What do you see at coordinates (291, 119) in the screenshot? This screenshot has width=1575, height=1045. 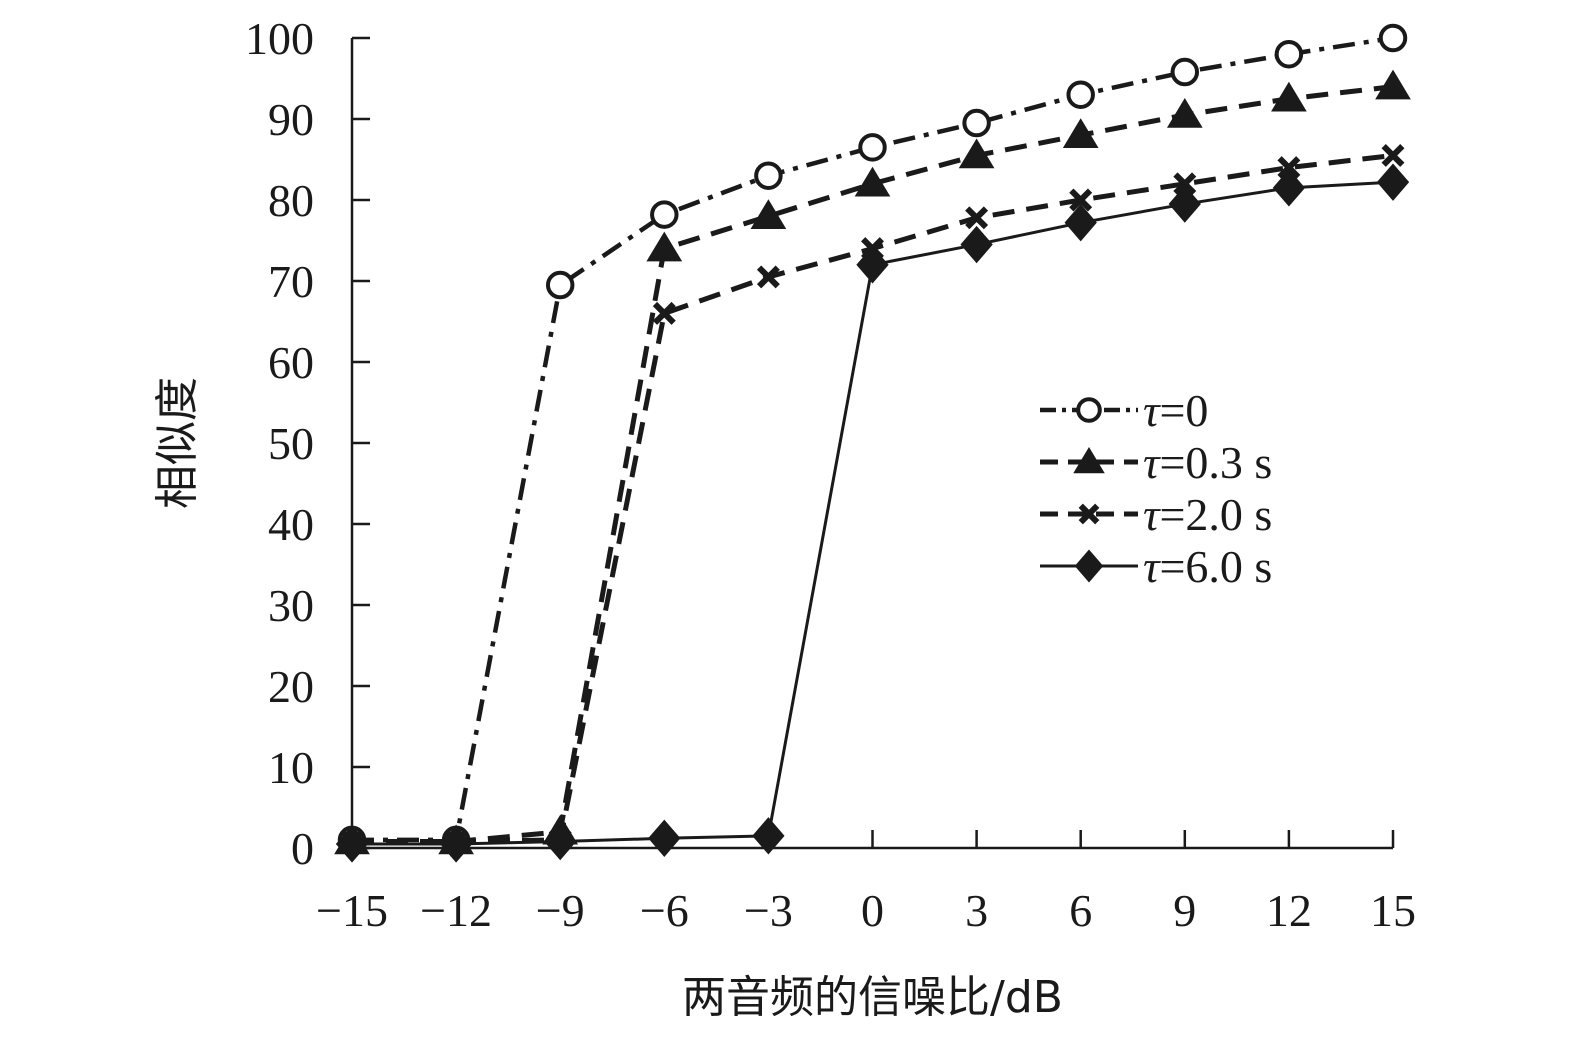 I see `y-tick-label: 90` at bounding box center [291, 119].